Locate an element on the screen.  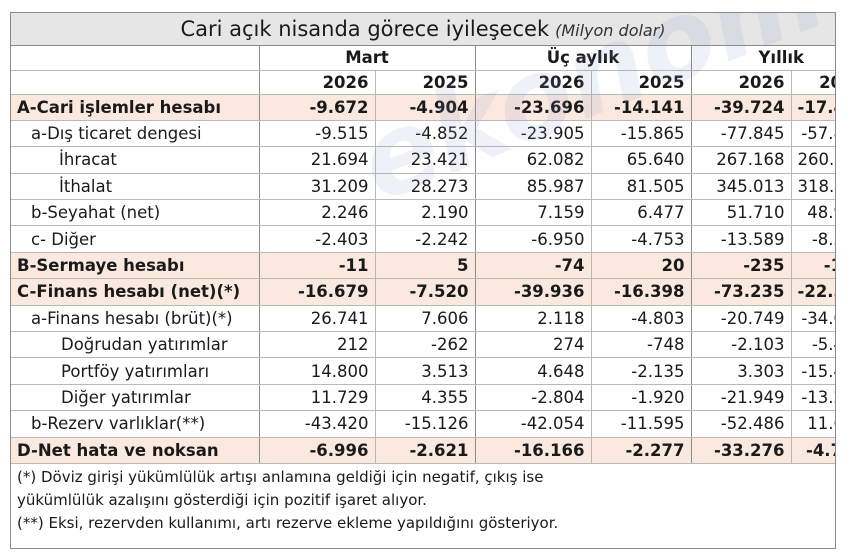
value-cell: -7.520 is located at coordinates (424, 292).